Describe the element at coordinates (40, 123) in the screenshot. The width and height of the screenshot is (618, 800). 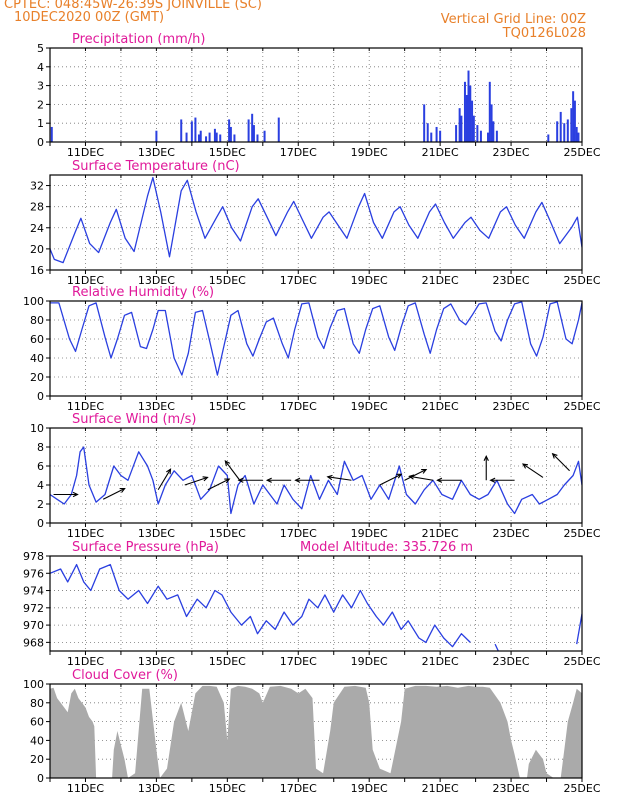
I see `y-tick-label: 1` at that location.